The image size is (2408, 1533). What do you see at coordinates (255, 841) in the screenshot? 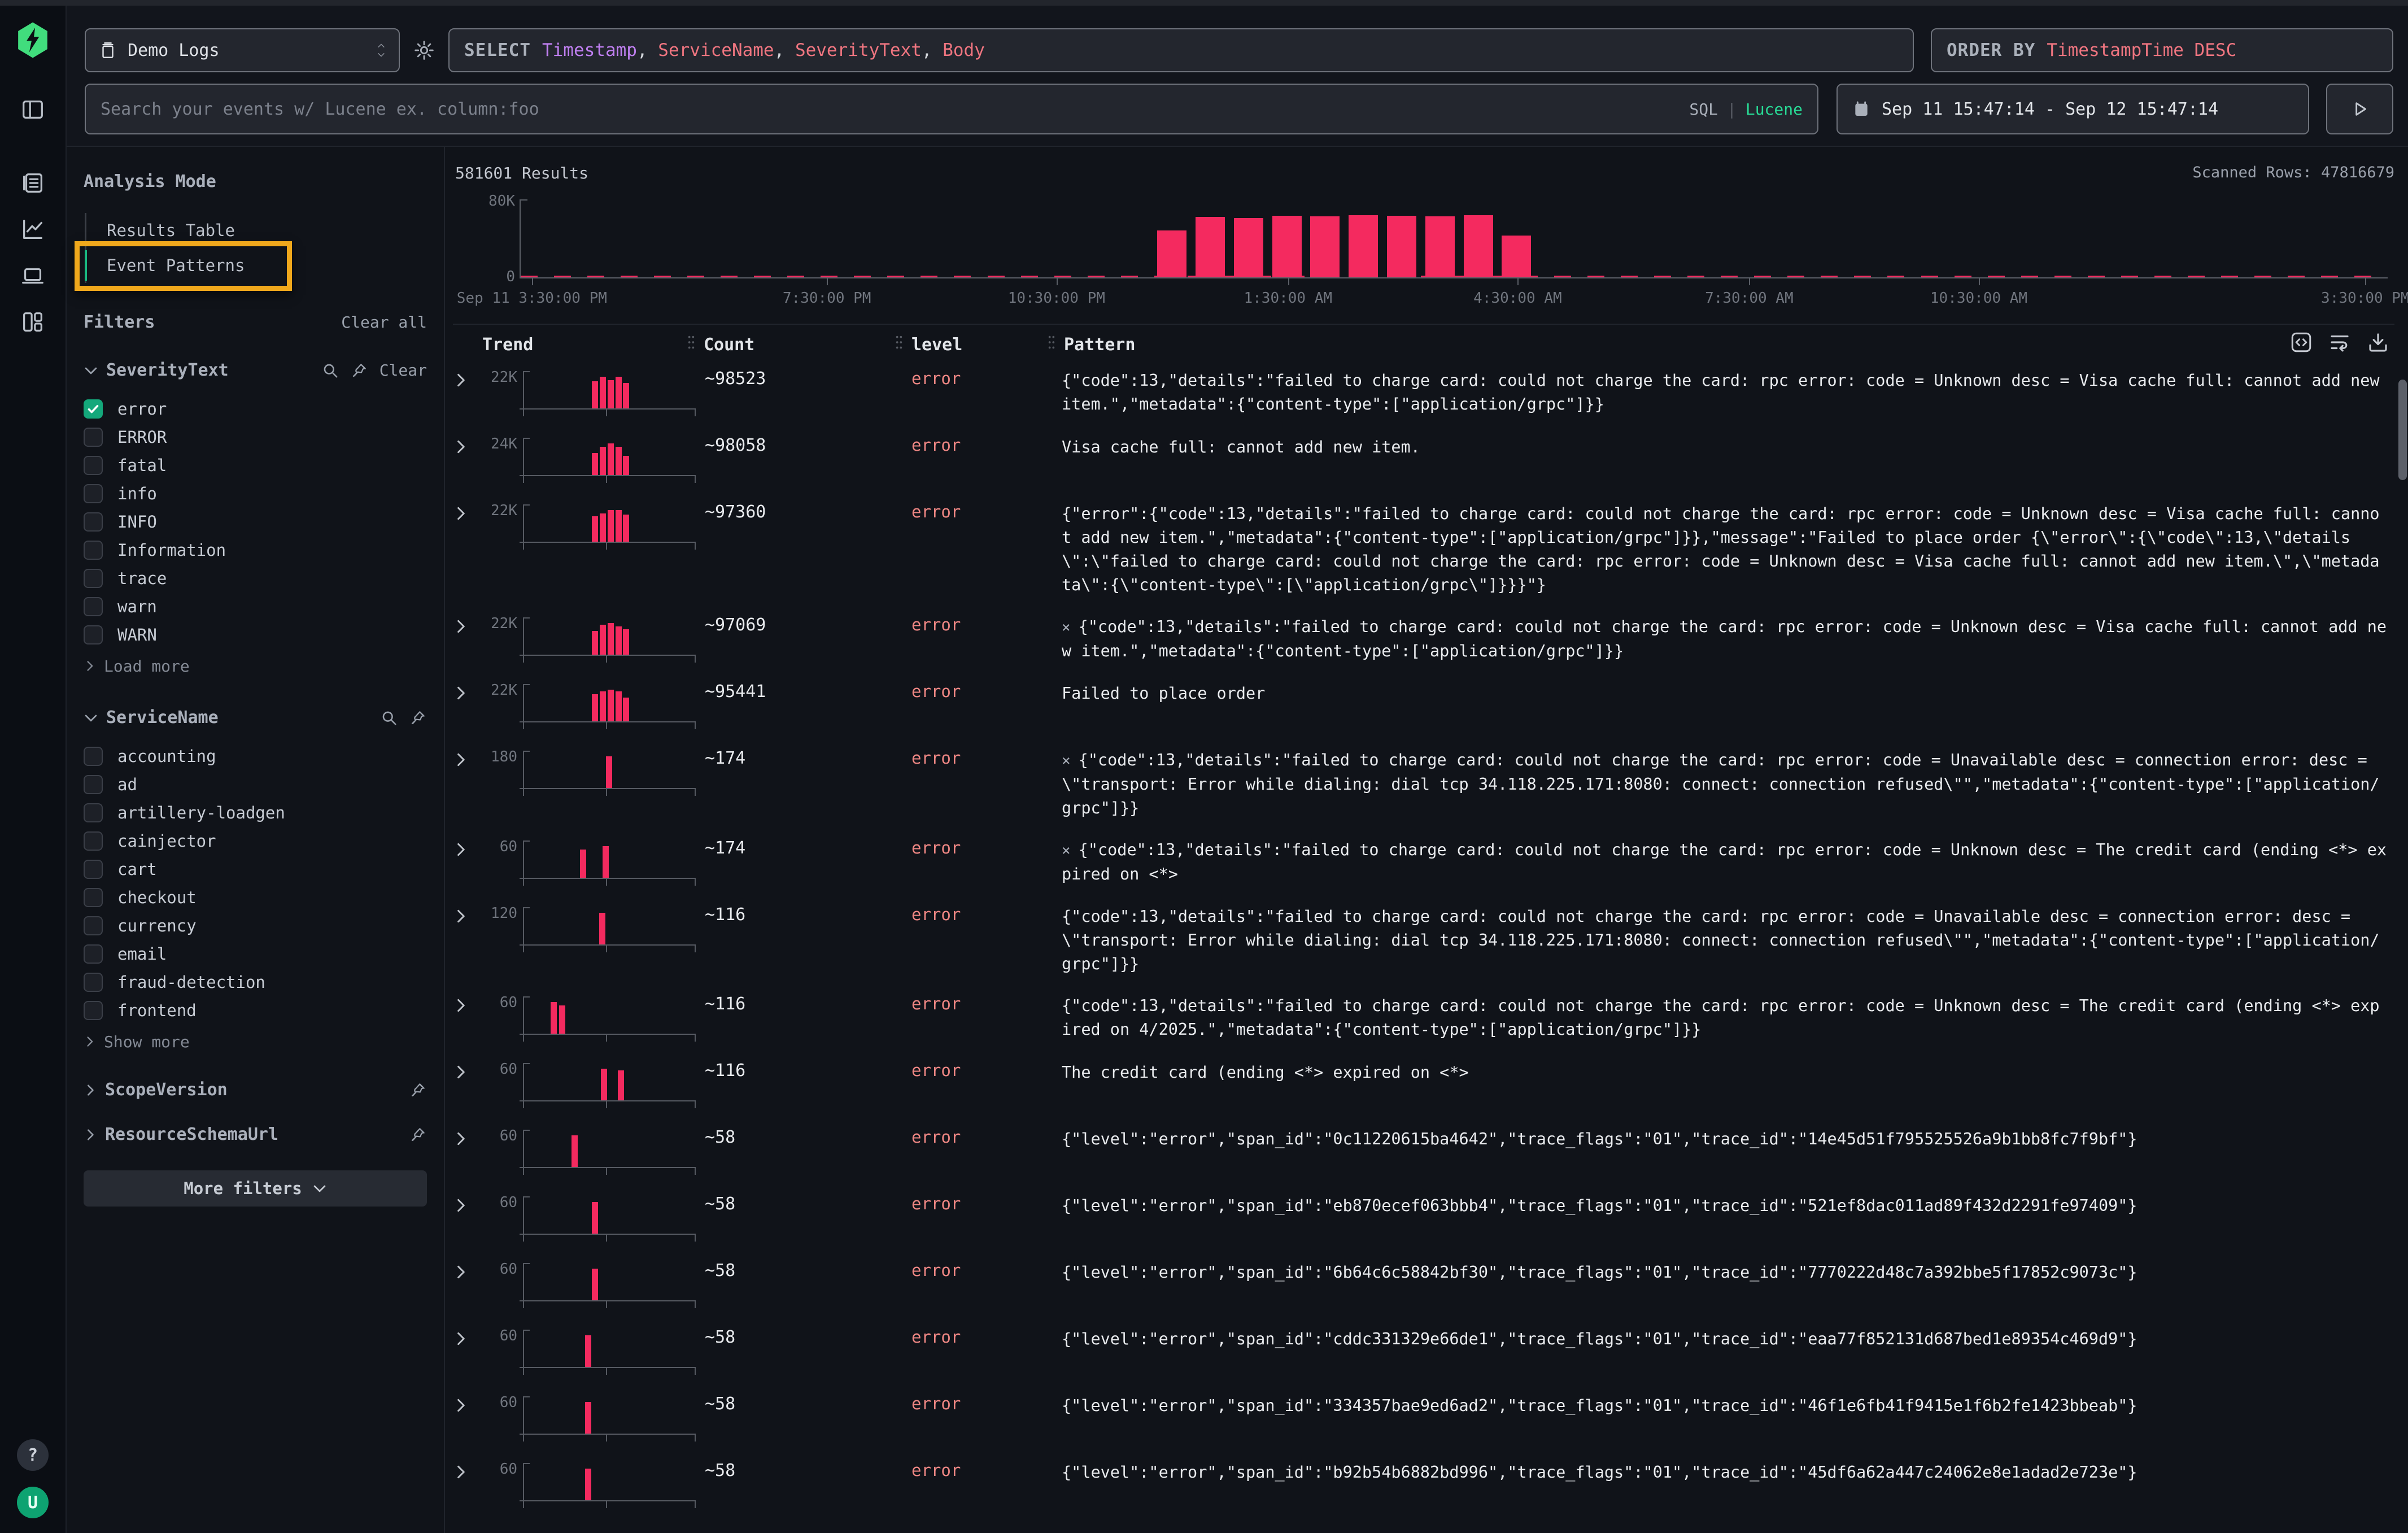
I see `filter-option-cainjector: cainjector` at bounding box center [255, 841].